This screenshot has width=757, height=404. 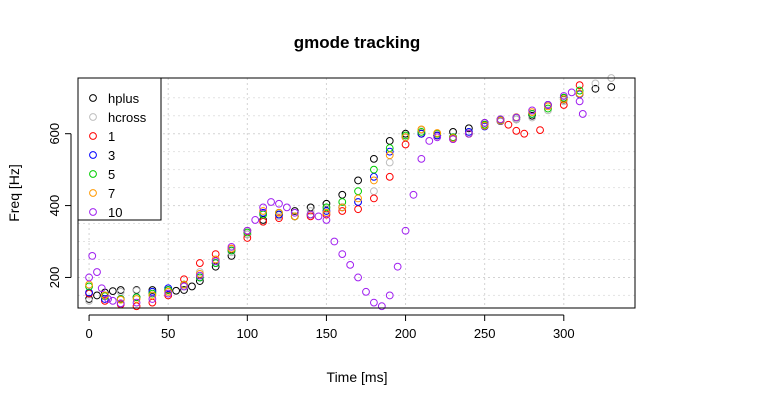 I want to click on legend-label-3: 3, so click(x=111, y=155).